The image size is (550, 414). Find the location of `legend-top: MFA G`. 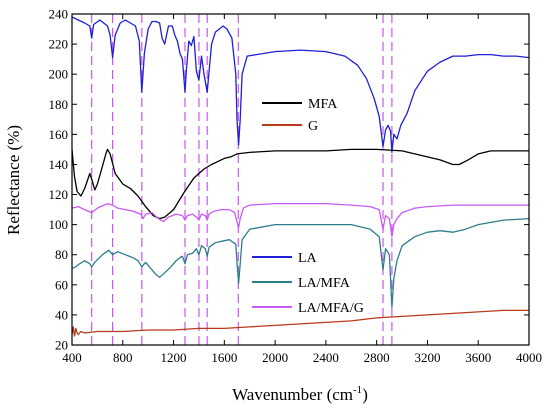

legend-top: MFA G is located at coordinates (300, 115).